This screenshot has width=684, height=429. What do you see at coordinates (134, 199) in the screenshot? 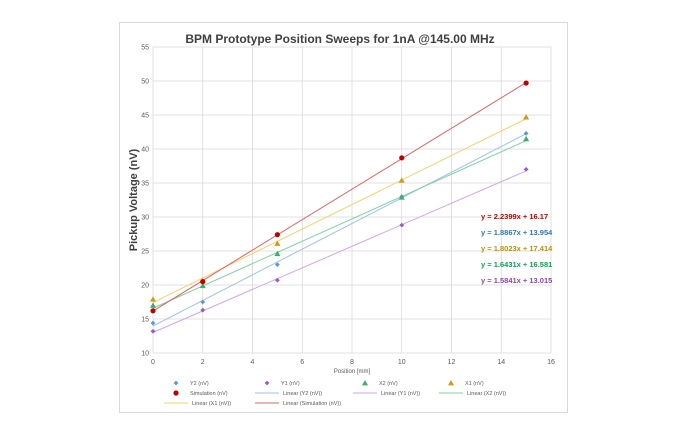
I see `y-axis-label: Pickup Voltage (nV)` at bounding box center [134, 199].